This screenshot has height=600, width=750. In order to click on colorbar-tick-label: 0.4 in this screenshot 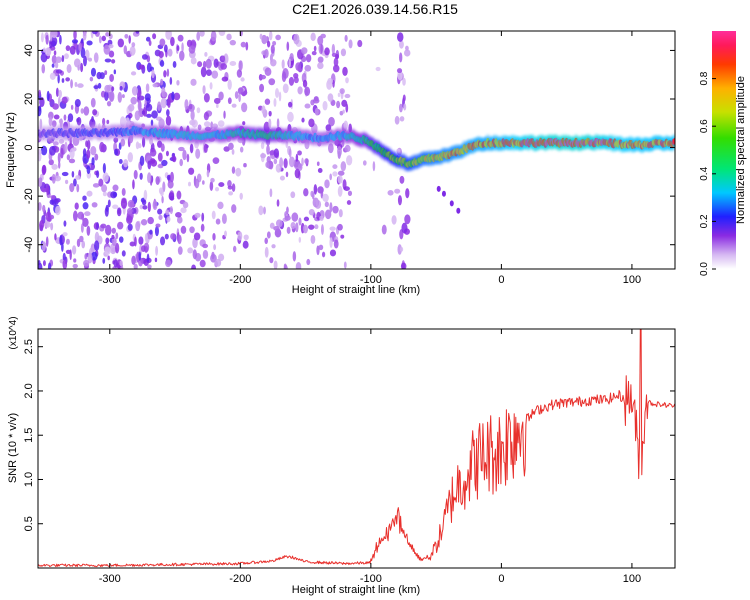, I will do `click(704, 173)`.